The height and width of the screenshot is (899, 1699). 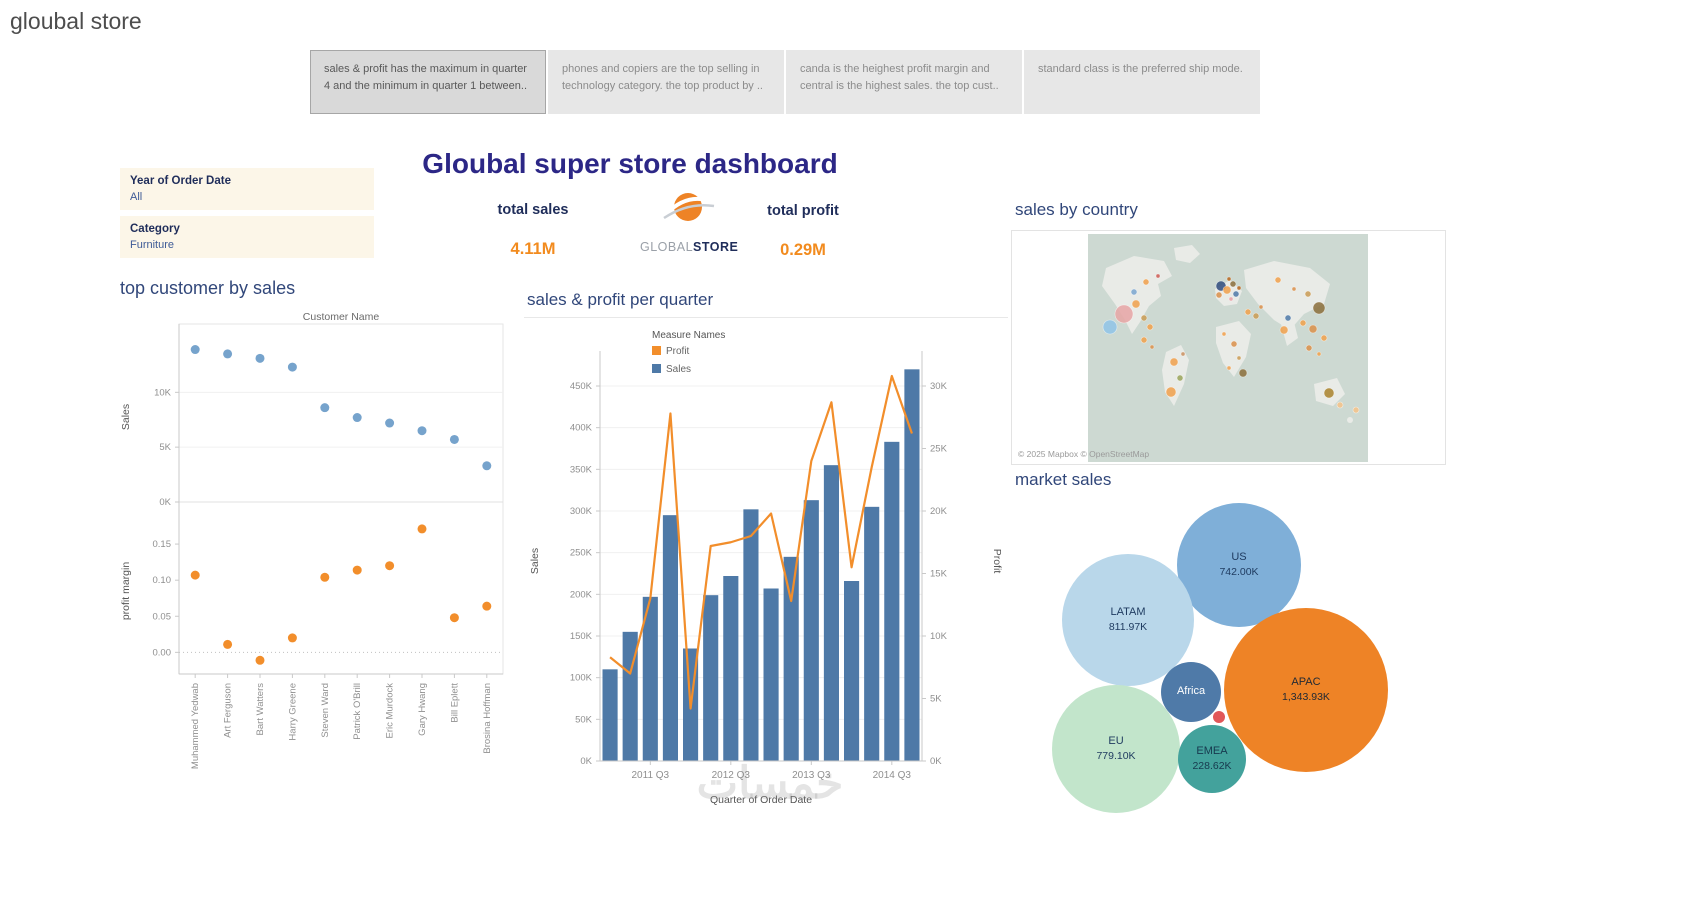 What do you see at coordinates (1219, 717) in the screenshot?
I see `market-bubble` at bounding box center [1219, 717].